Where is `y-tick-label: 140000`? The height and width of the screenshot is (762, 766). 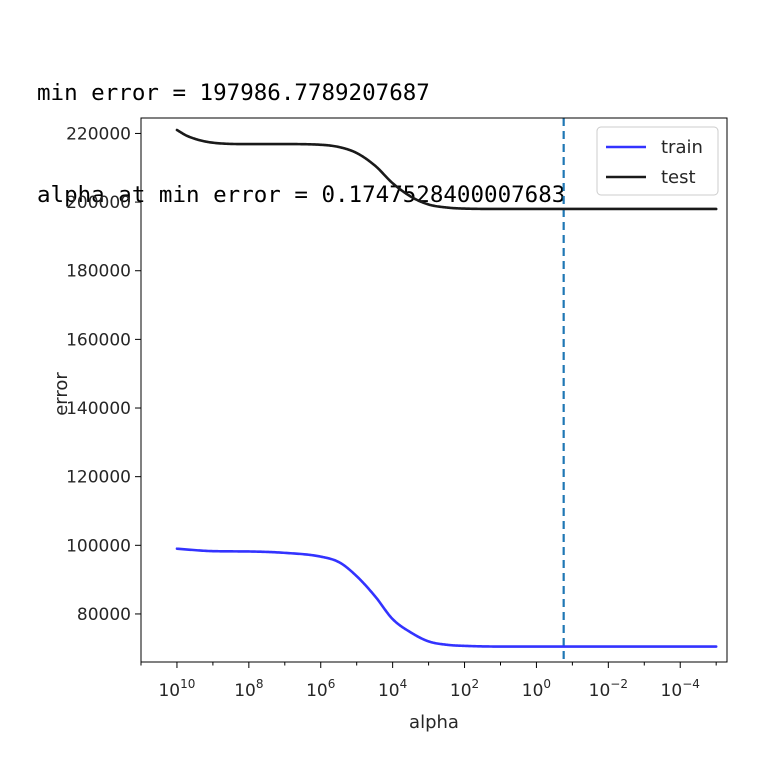 y-tick-label: 140000 is located at coordinates (98, 409).